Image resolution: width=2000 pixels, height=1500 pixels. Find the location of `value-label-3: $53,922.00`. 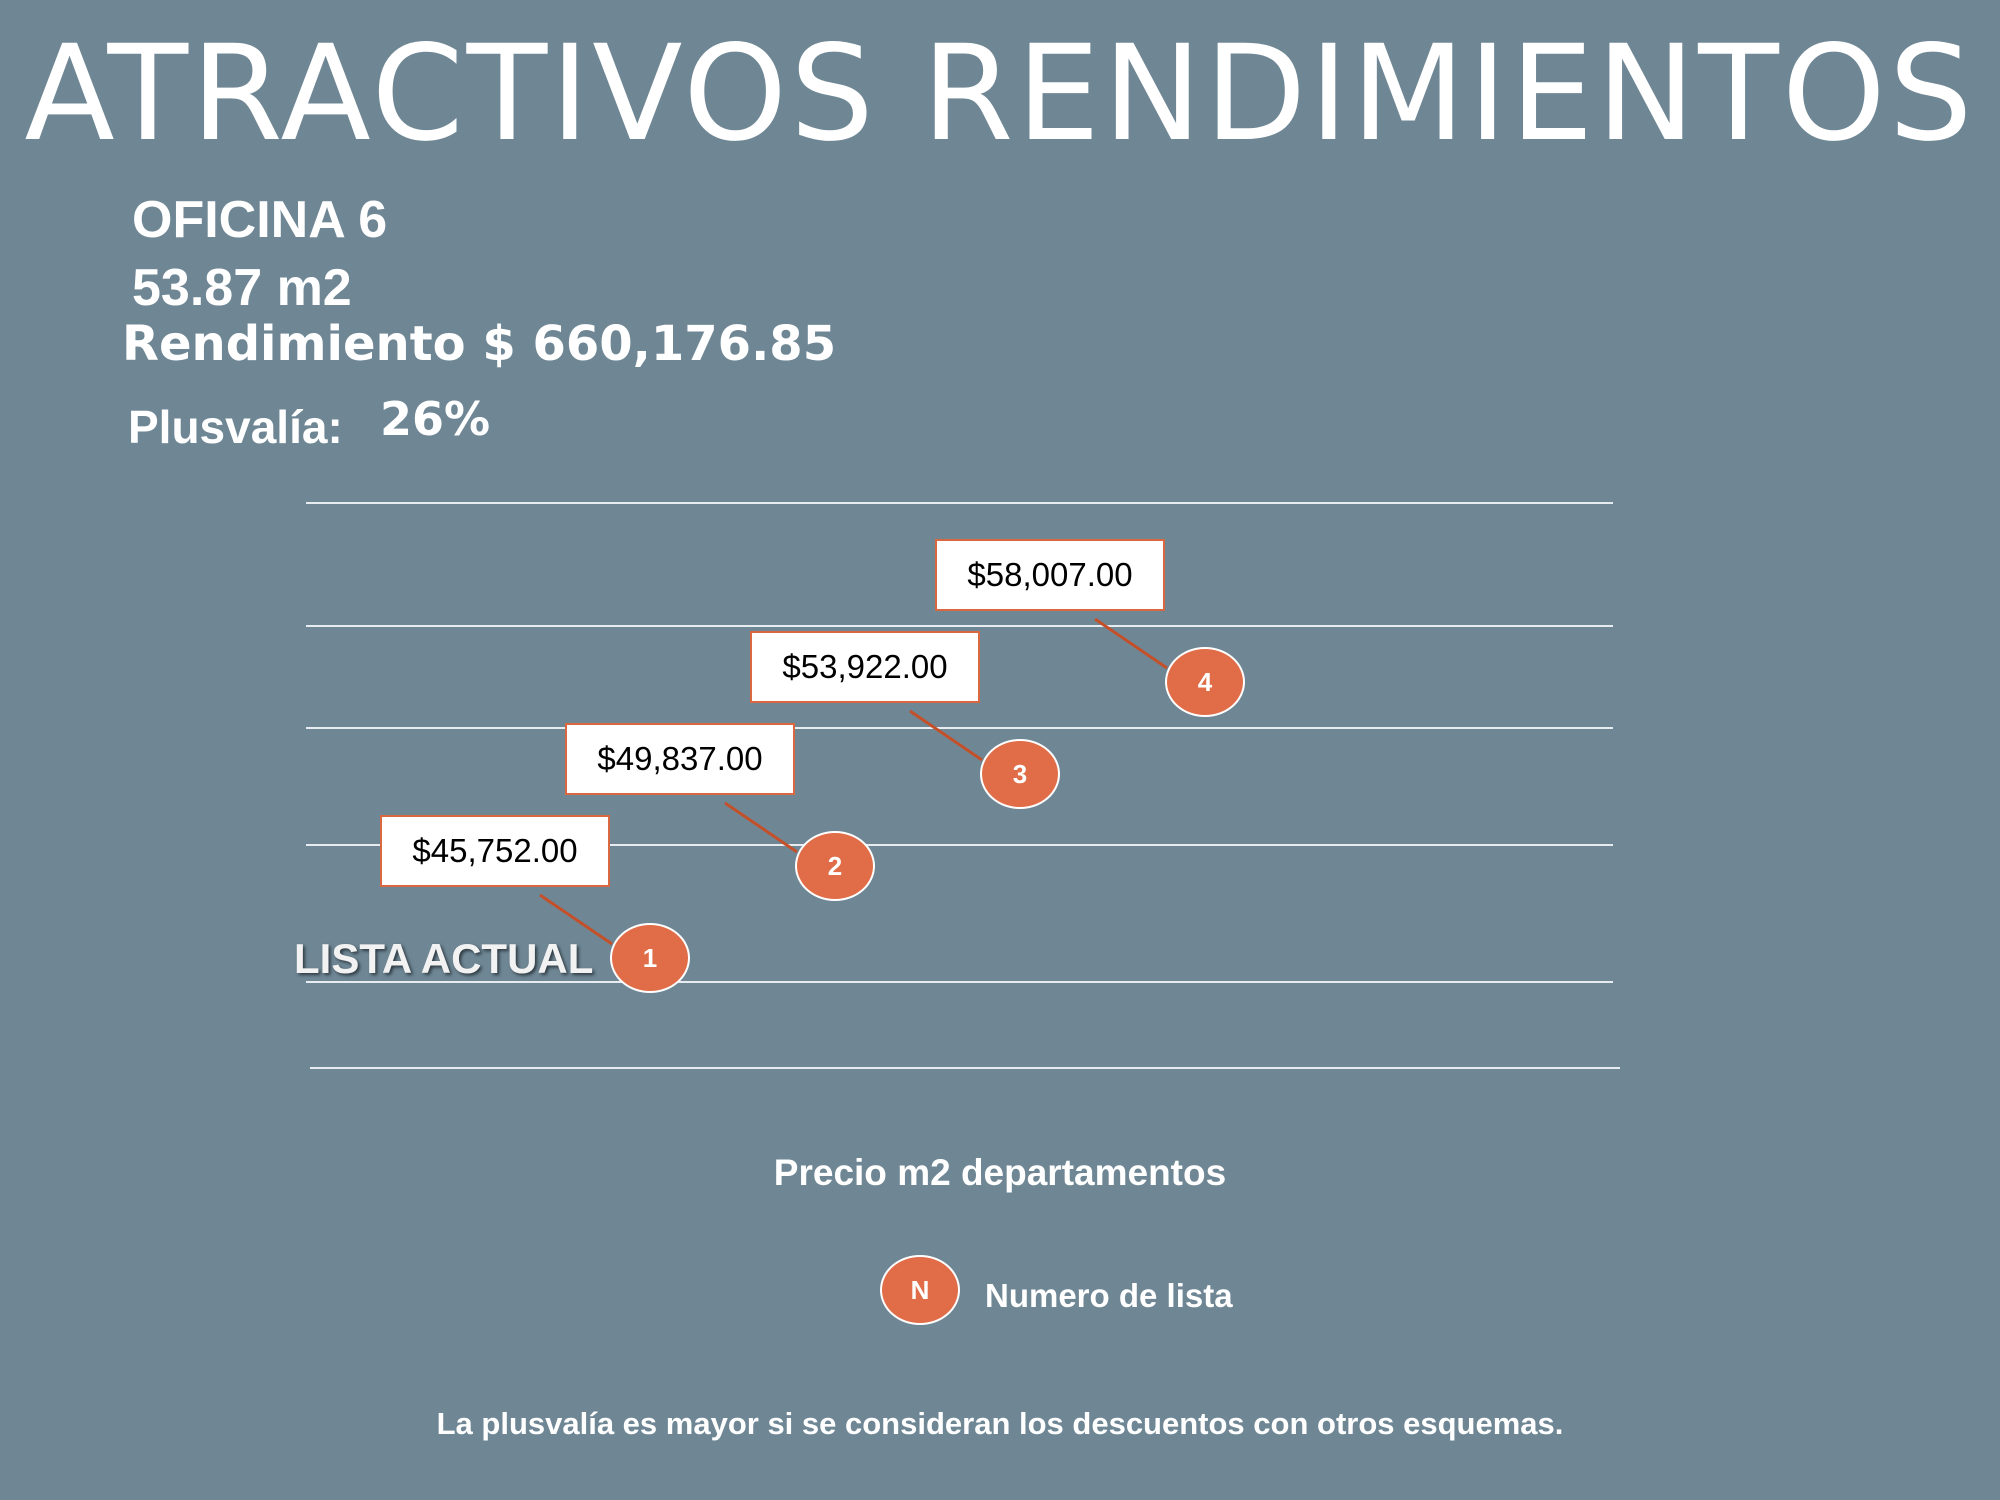

value-label-3: $53,922.00 is located at coordinates (865, 667).